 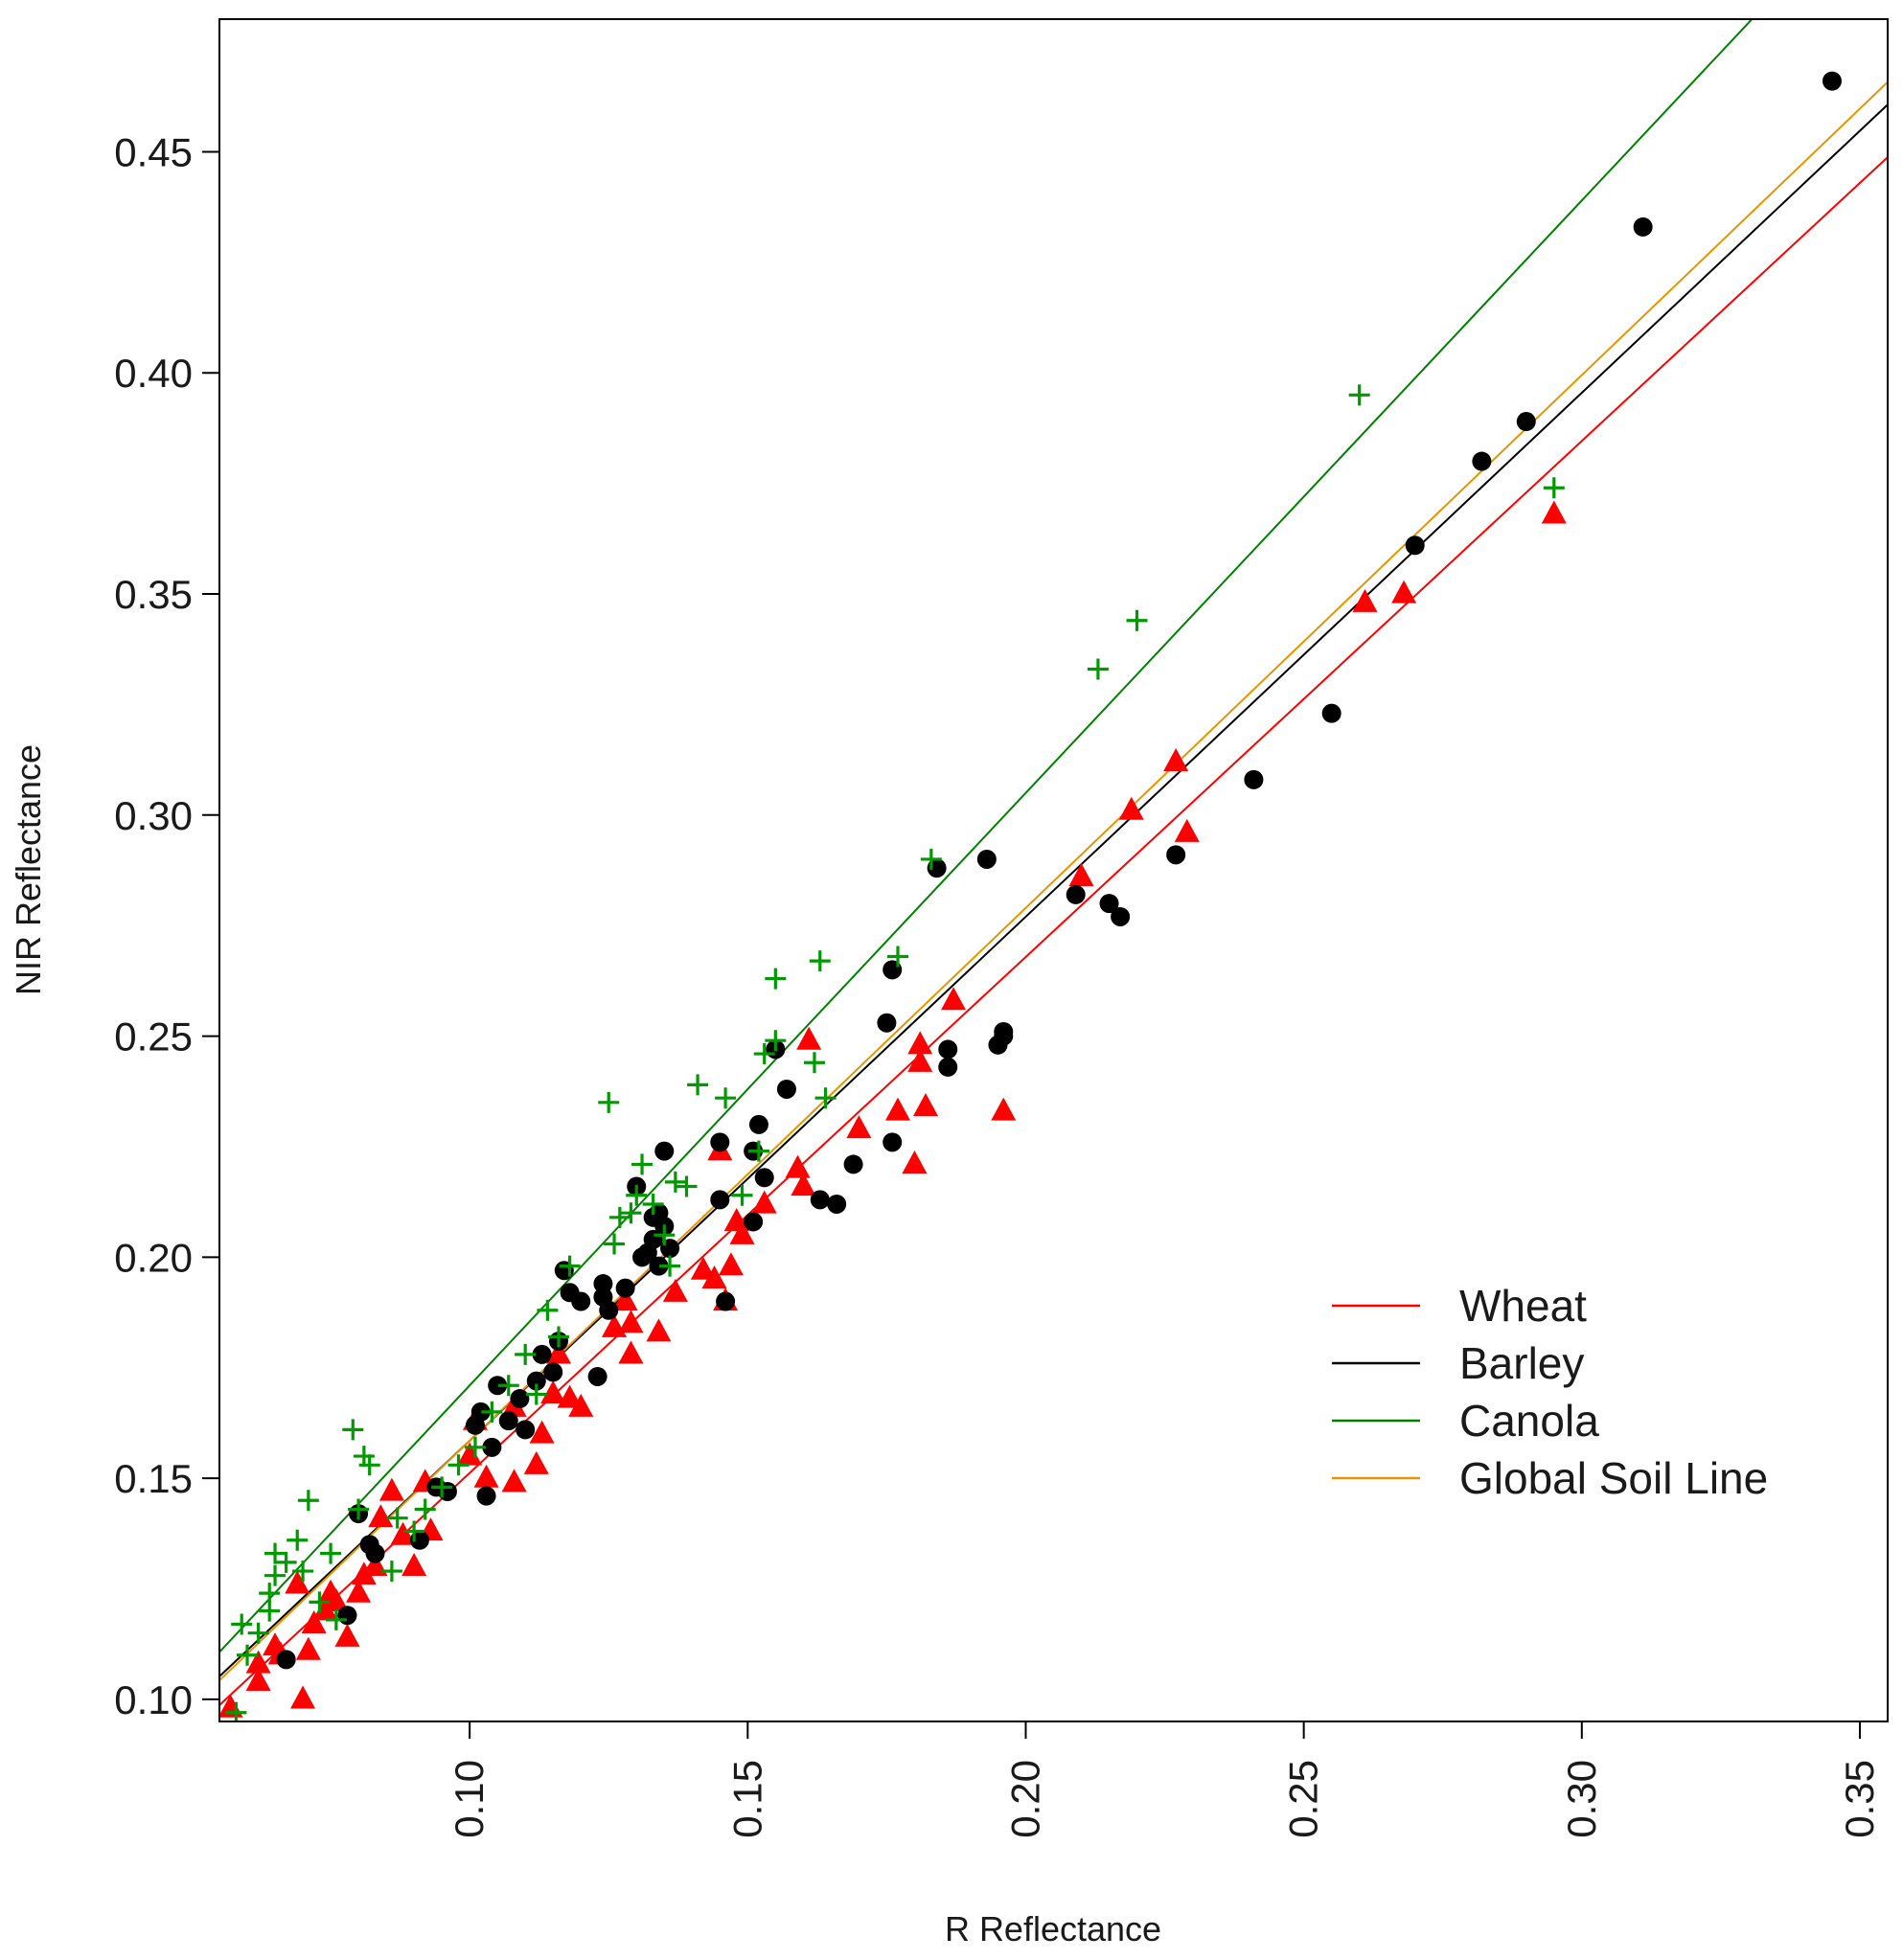 I want to click on y-tick-label: 0.25, so click(x=153, y=1037).